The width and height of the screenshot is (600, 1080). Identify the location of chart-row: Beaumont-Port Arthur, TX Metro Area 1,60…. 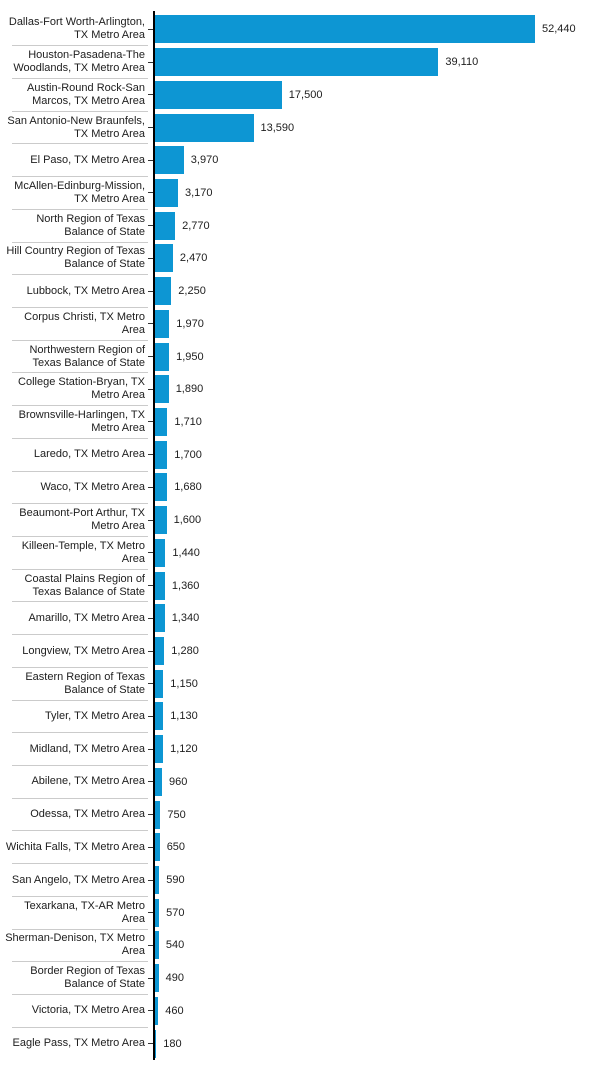
(300, 520).